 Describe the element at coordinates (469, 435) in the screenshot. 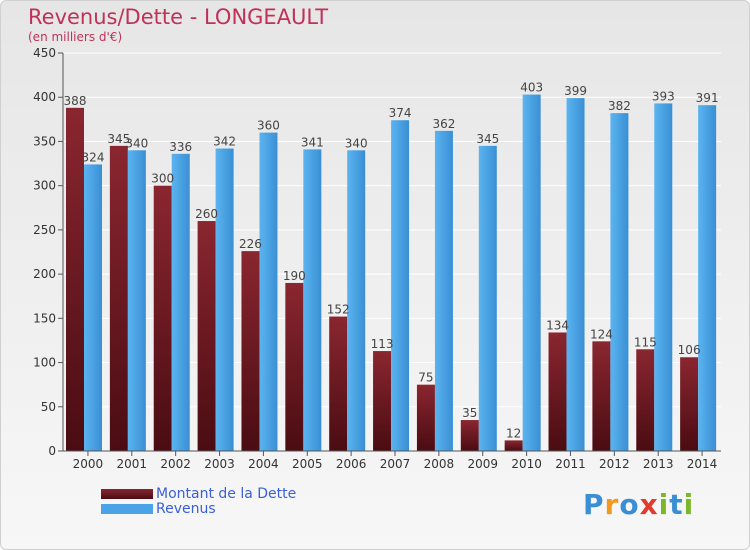

I see `bar-dette-2009` at that location.